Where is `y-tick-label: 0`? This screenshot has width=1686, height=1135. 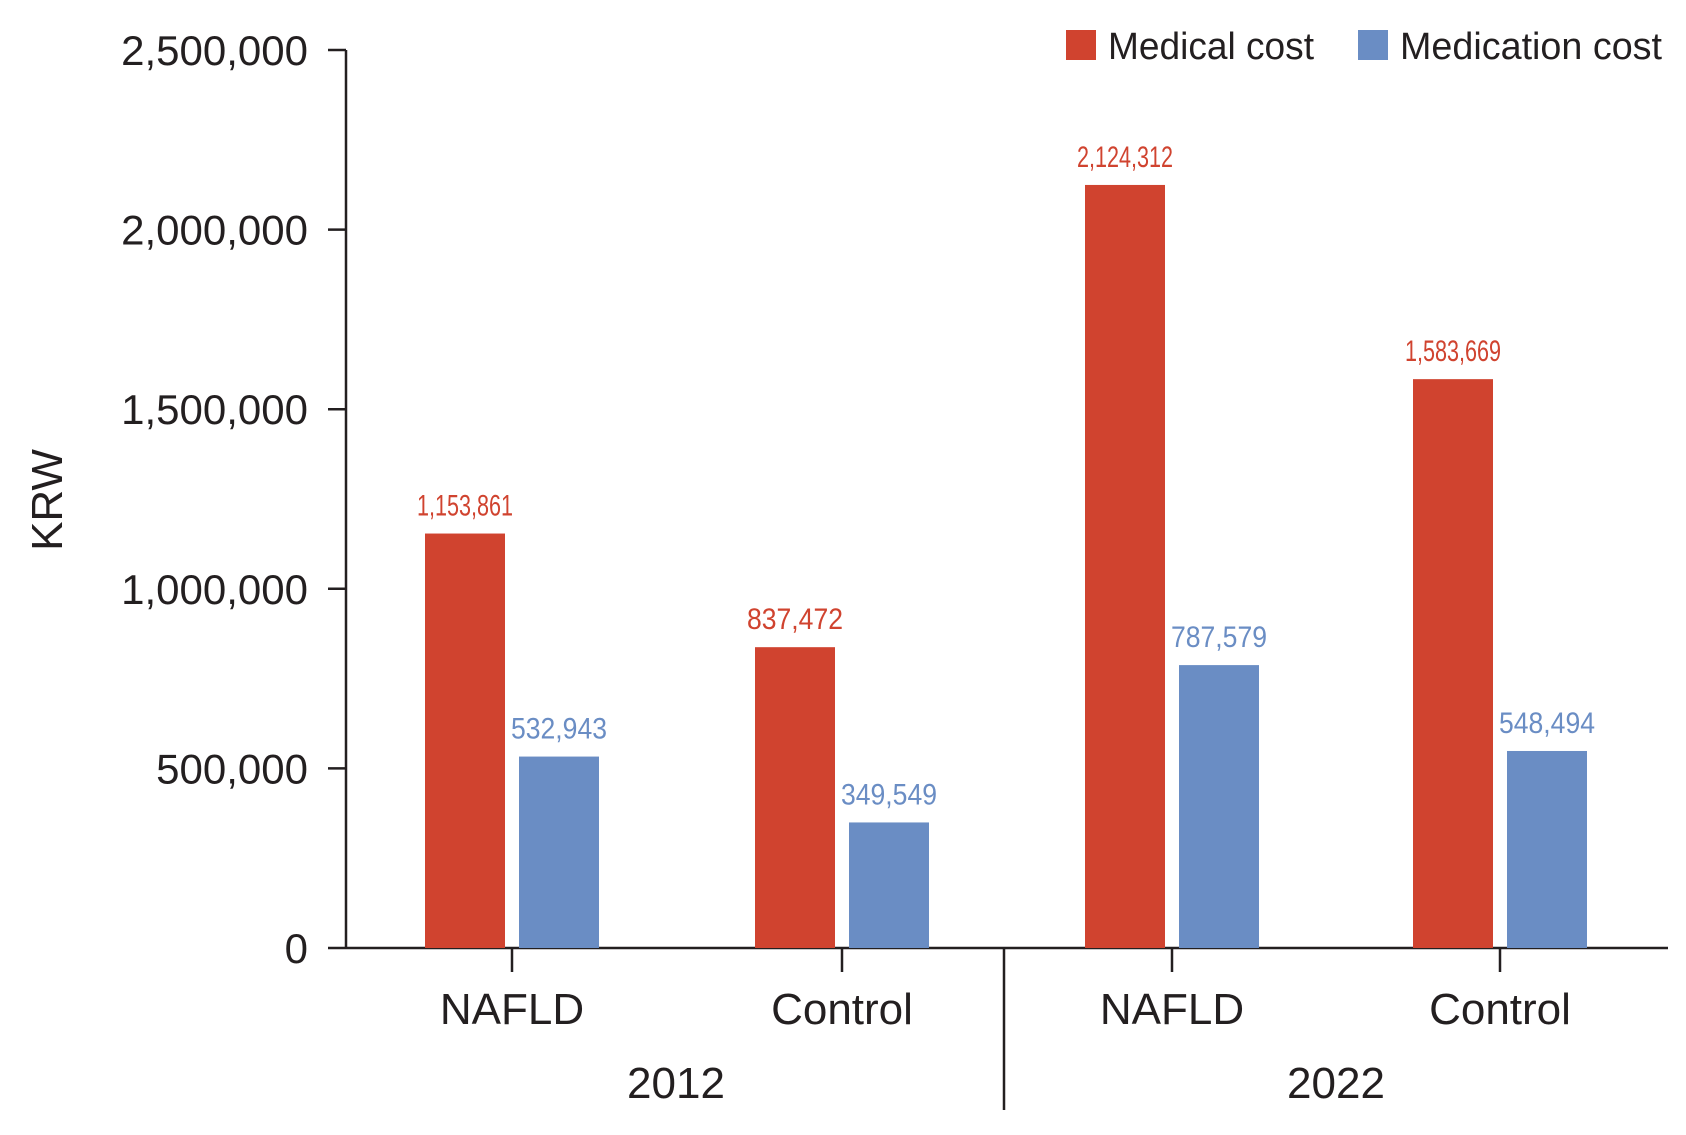 y-tick-label: 0 is located at coordinates (296, 948).